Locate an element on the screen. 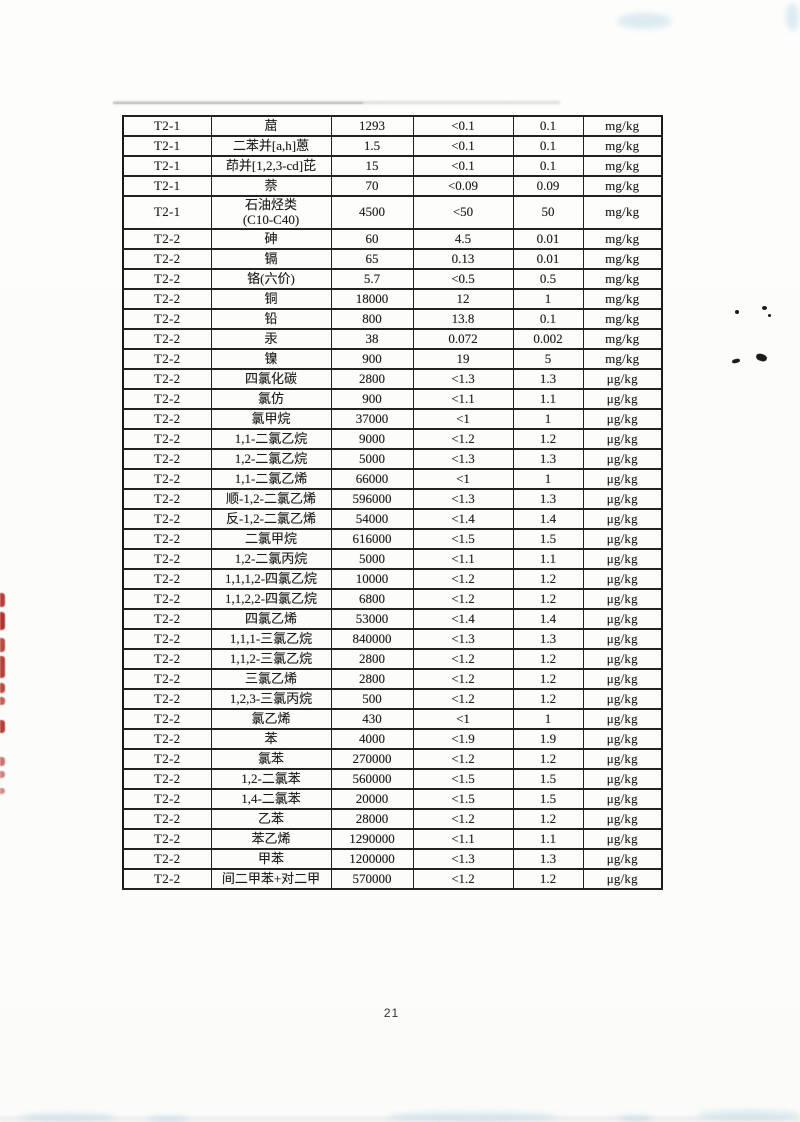  analyte-name-cell: 1,1,2,2-四氯乙烷 is located at coordinates (271, 599).